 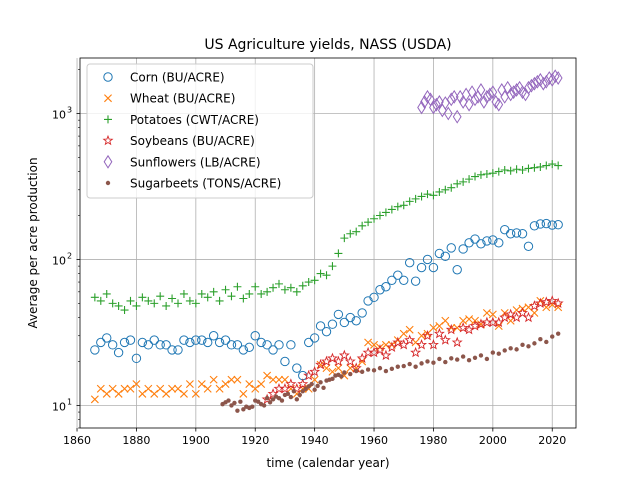 I want to click on x-tick-label: 1900, so click(x=196, y=440).